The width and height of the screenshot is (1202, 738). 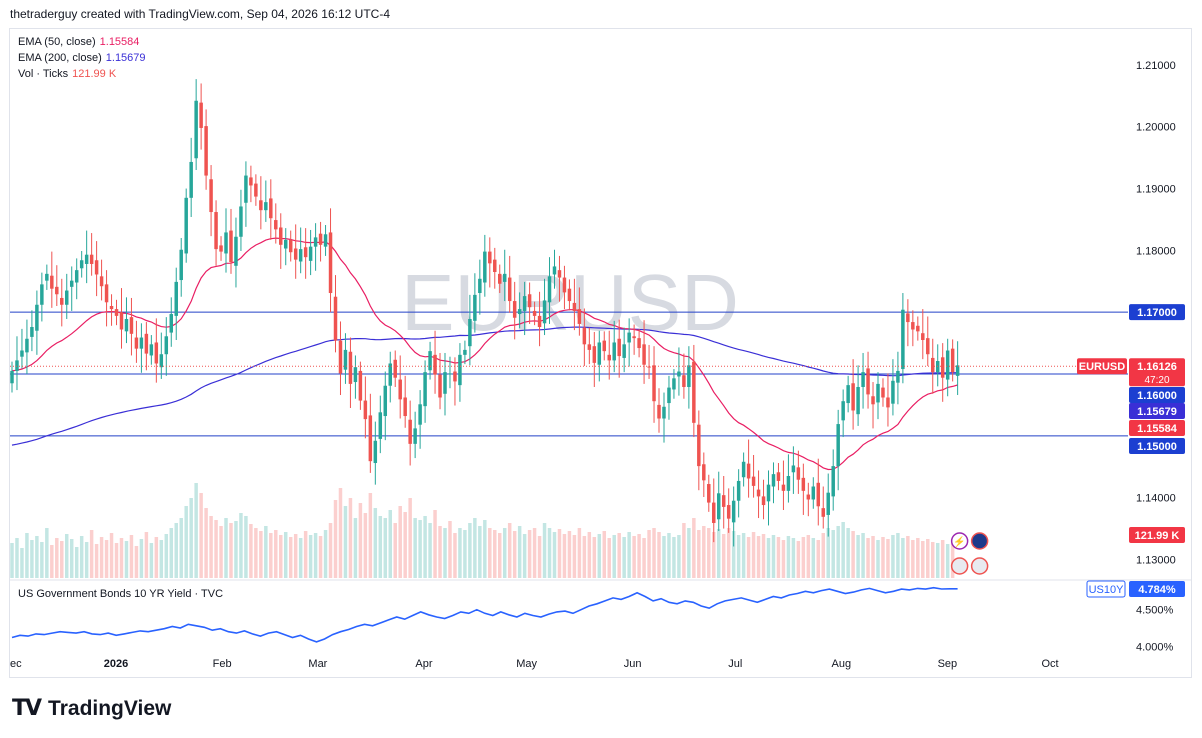 What do you see at coordinates (1157, 535) in the screenshot?
I see `price-label-bg-volume` at bounding box center [1157, 535].